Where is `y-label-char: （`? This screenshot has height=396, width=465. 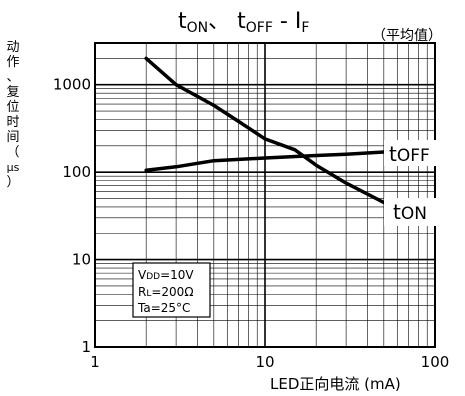
y-label-char: （ is located at coordinates (13, 152).